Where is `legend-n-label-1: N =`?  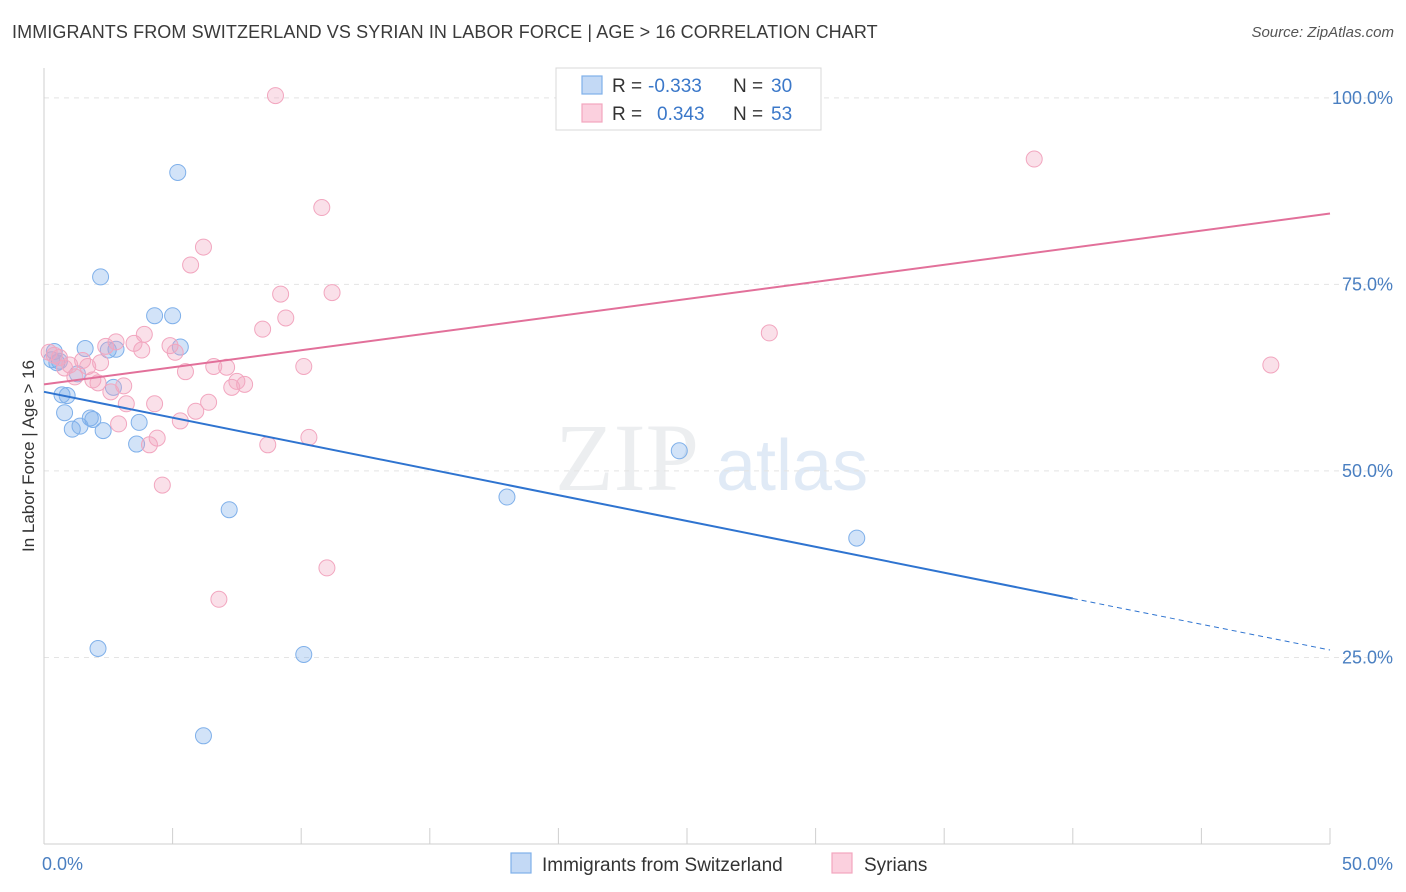 legend-n-label-1: N = is located at coordinates (748, 86).